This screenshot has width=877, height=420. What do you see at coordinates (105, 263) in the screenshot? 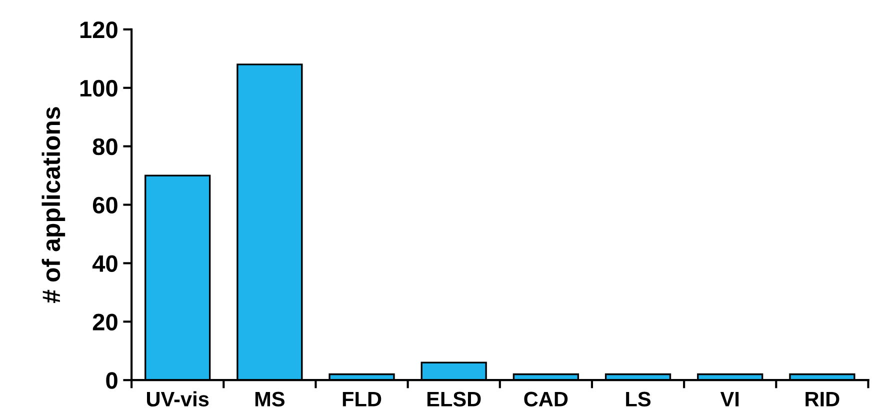
I see `y-tick-label: 40` at bounding box center [105, 263].